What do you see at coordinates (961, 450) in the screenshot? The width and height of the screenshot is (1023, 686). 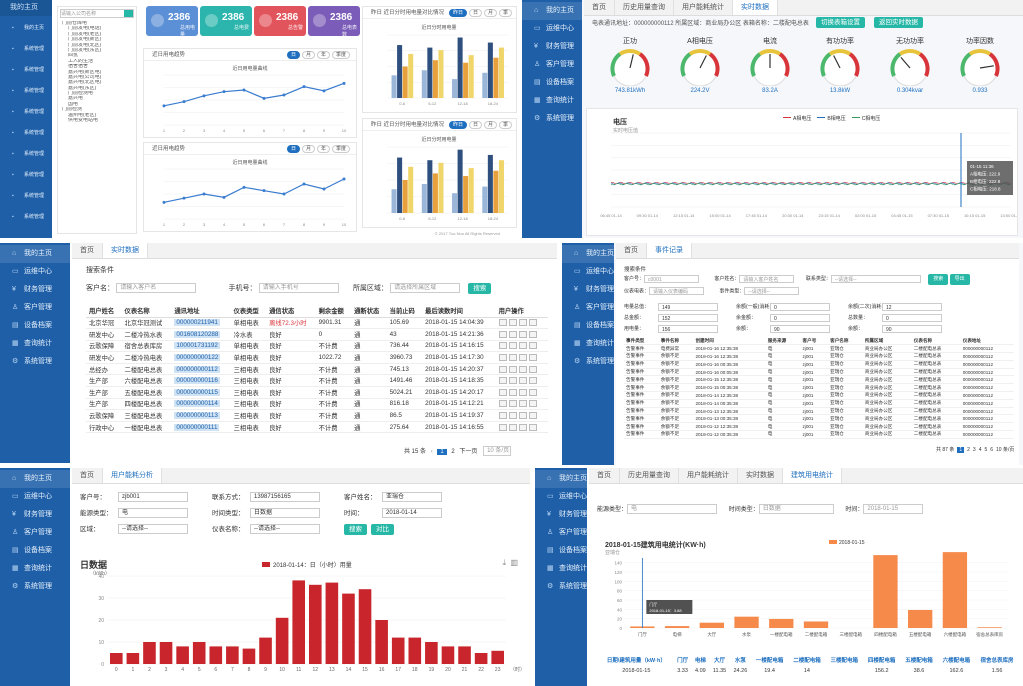 I see `page-button: 1` at bounding box center [961, 450].